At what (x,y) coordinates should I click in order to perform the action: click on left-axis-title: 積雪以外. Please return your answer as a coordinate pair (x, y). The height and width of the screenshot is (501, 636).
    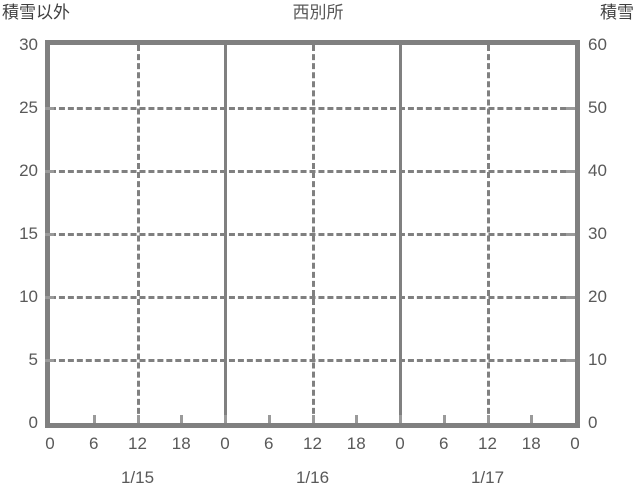
    Looking at the image, I should click on (36, 12).